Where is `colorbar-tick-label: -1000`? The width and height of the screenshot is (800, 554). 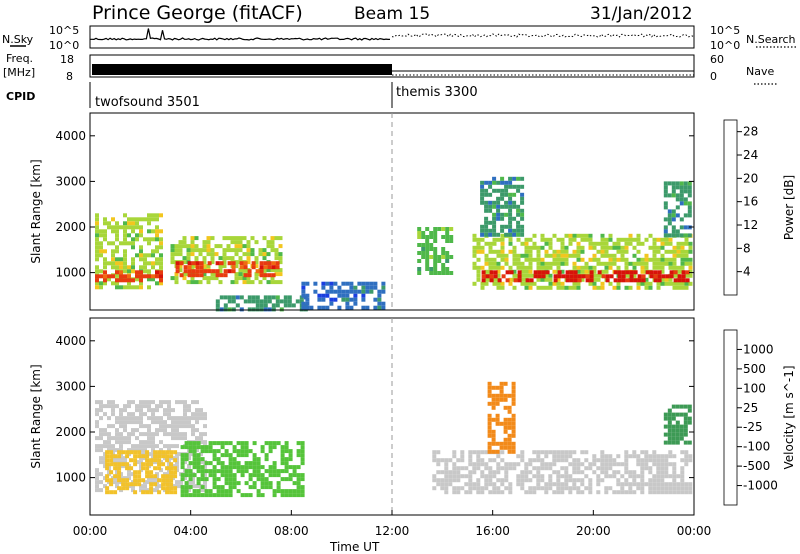 colorbar-tick-label: -1000 is located at coordinates (760, 486).